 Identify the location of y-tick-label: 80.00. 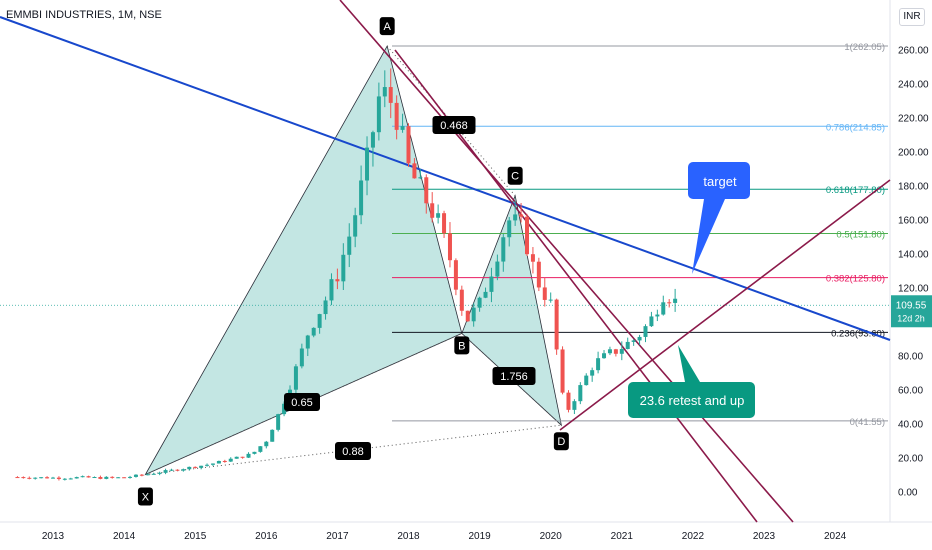
(910, 357).